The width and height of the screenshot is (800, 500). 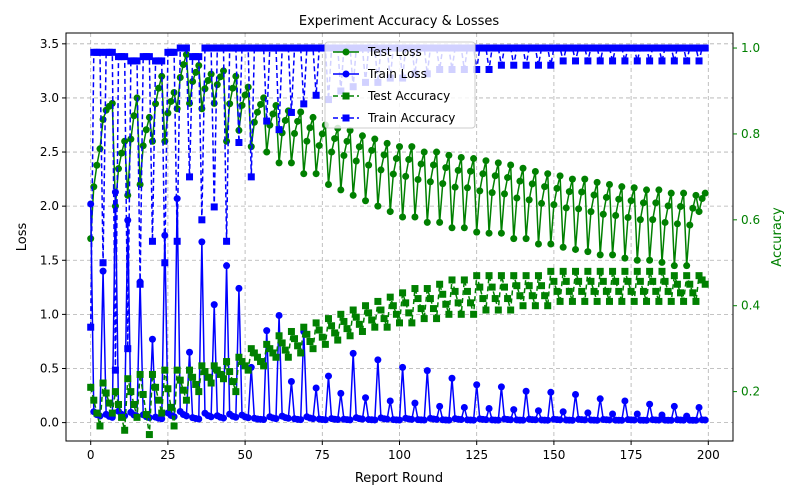 I want to click on y-right-tick-label: 1.0, so click(x=750, y=48).